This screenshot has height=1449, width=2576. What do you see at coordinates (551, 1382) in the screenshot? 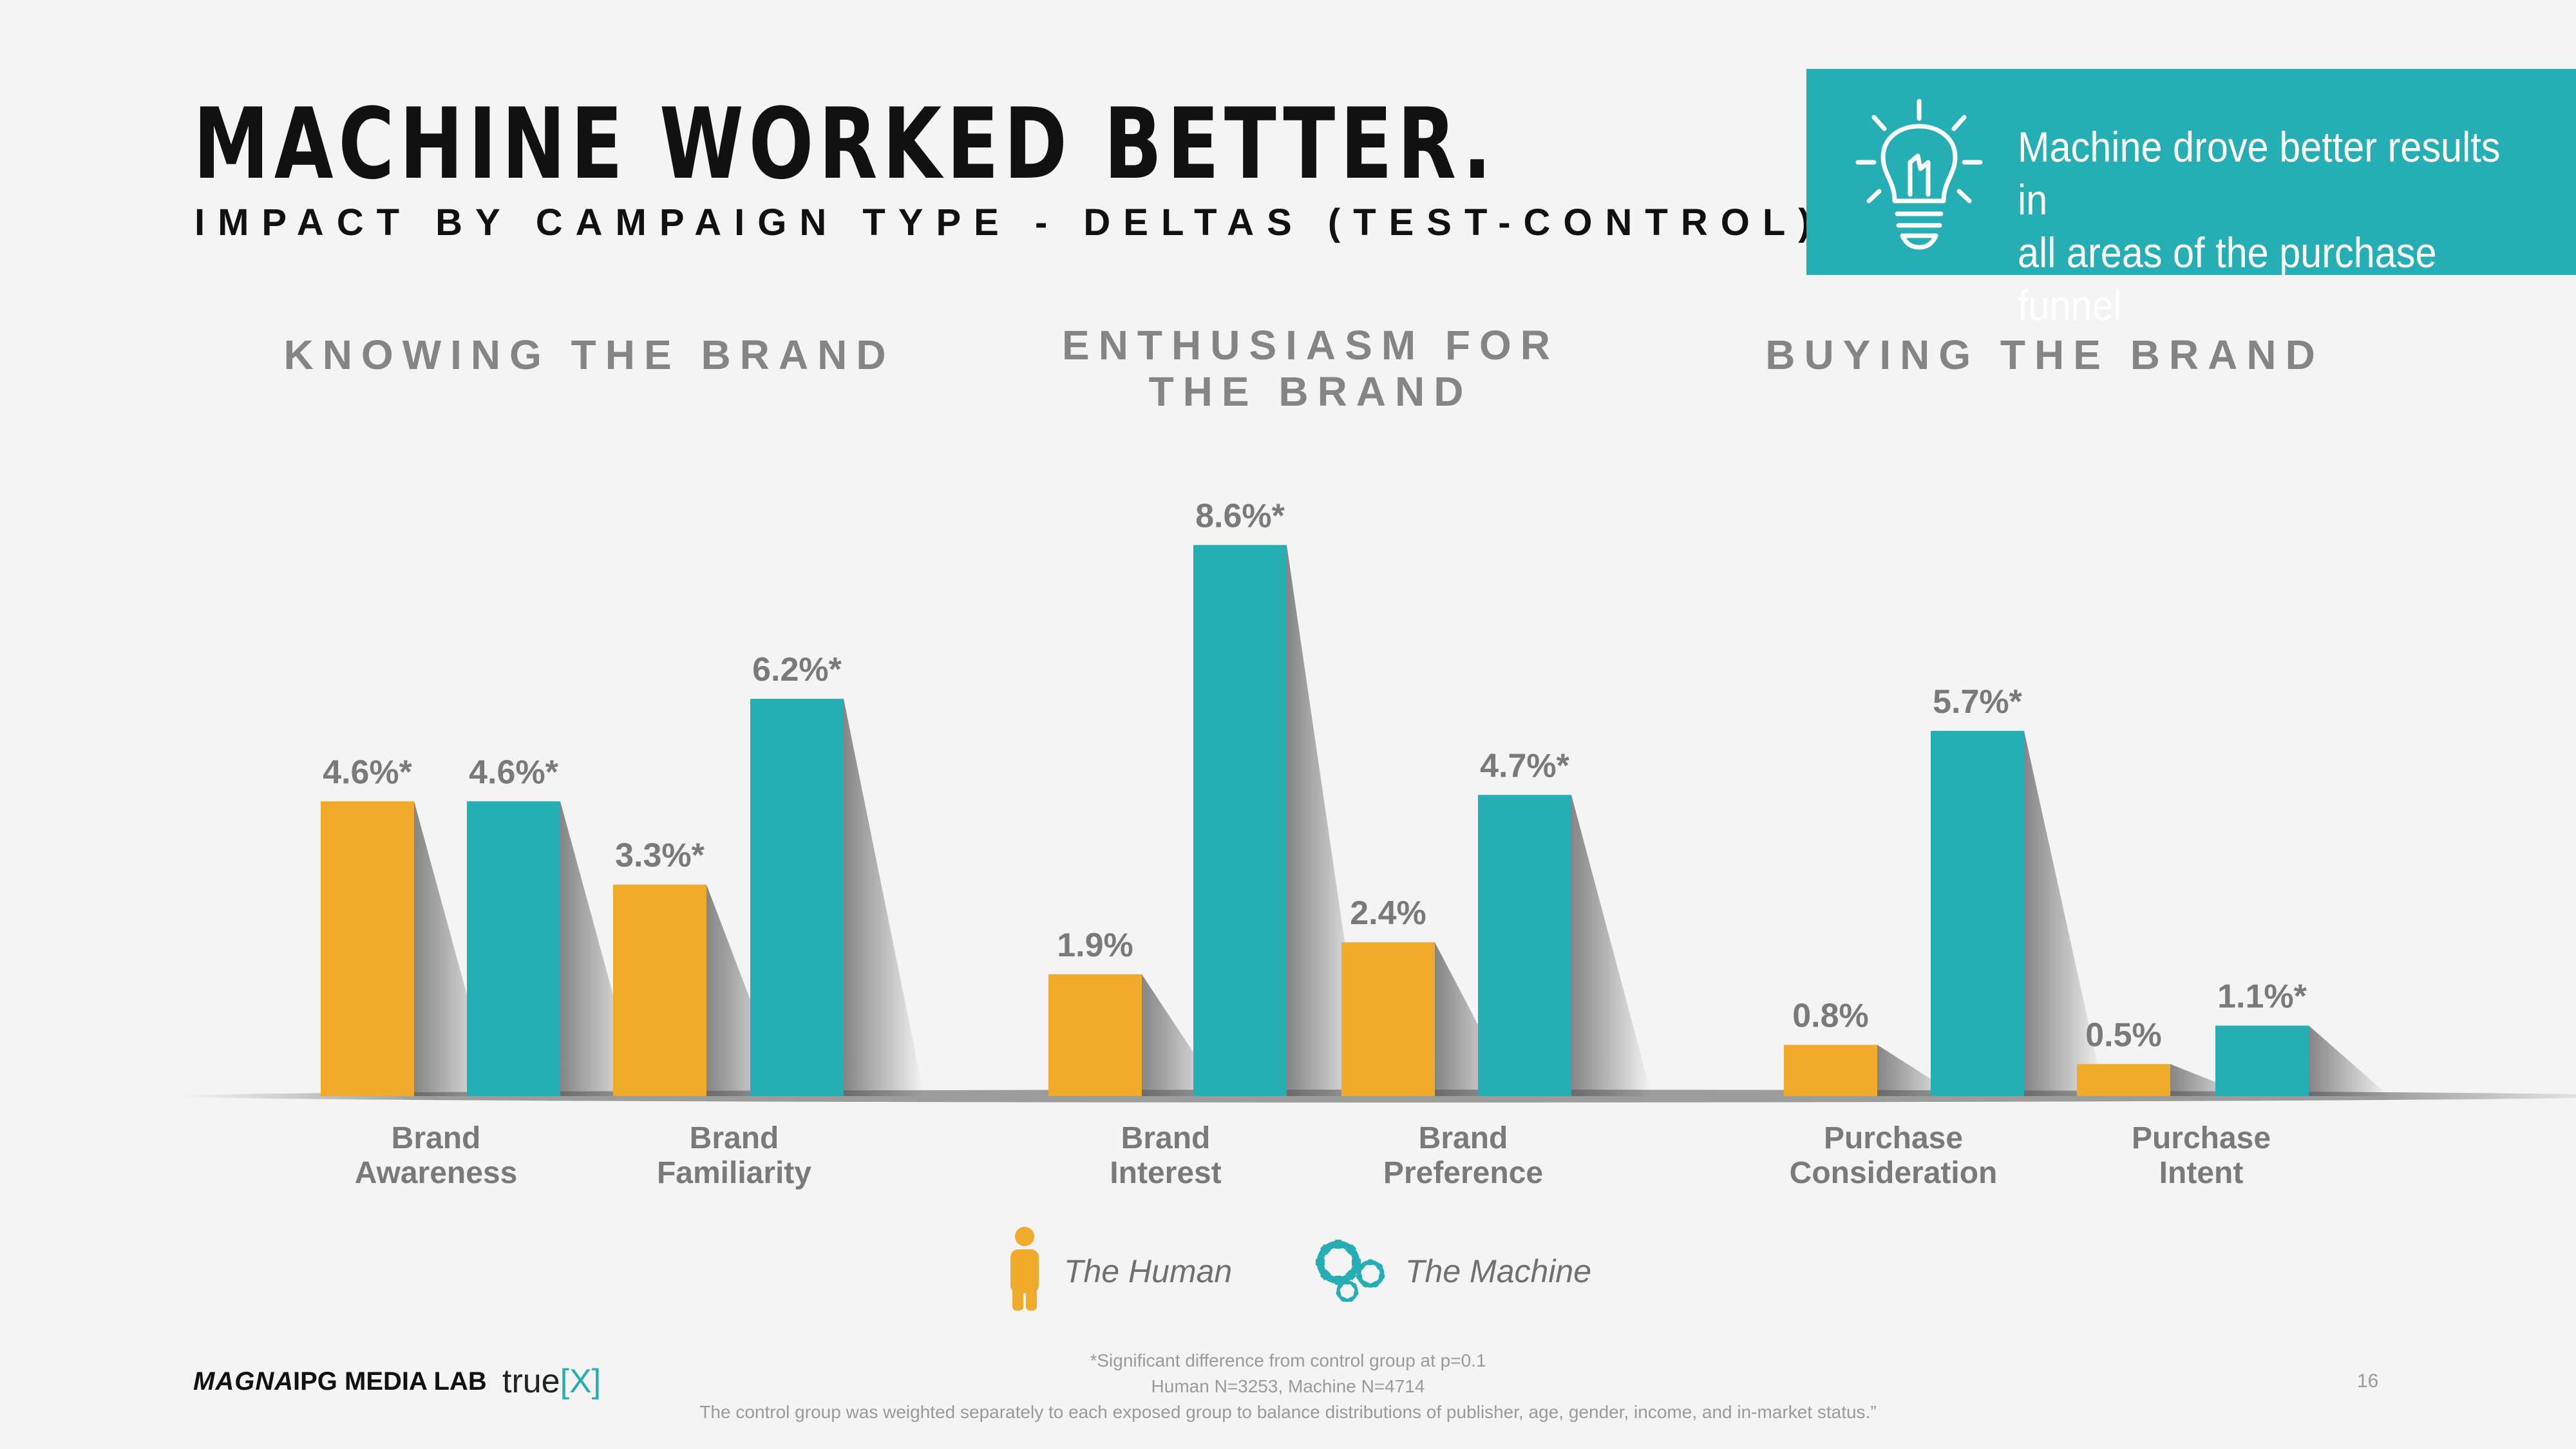
I see `truex-logo: true[X]` at bounding box center [551, 1382].